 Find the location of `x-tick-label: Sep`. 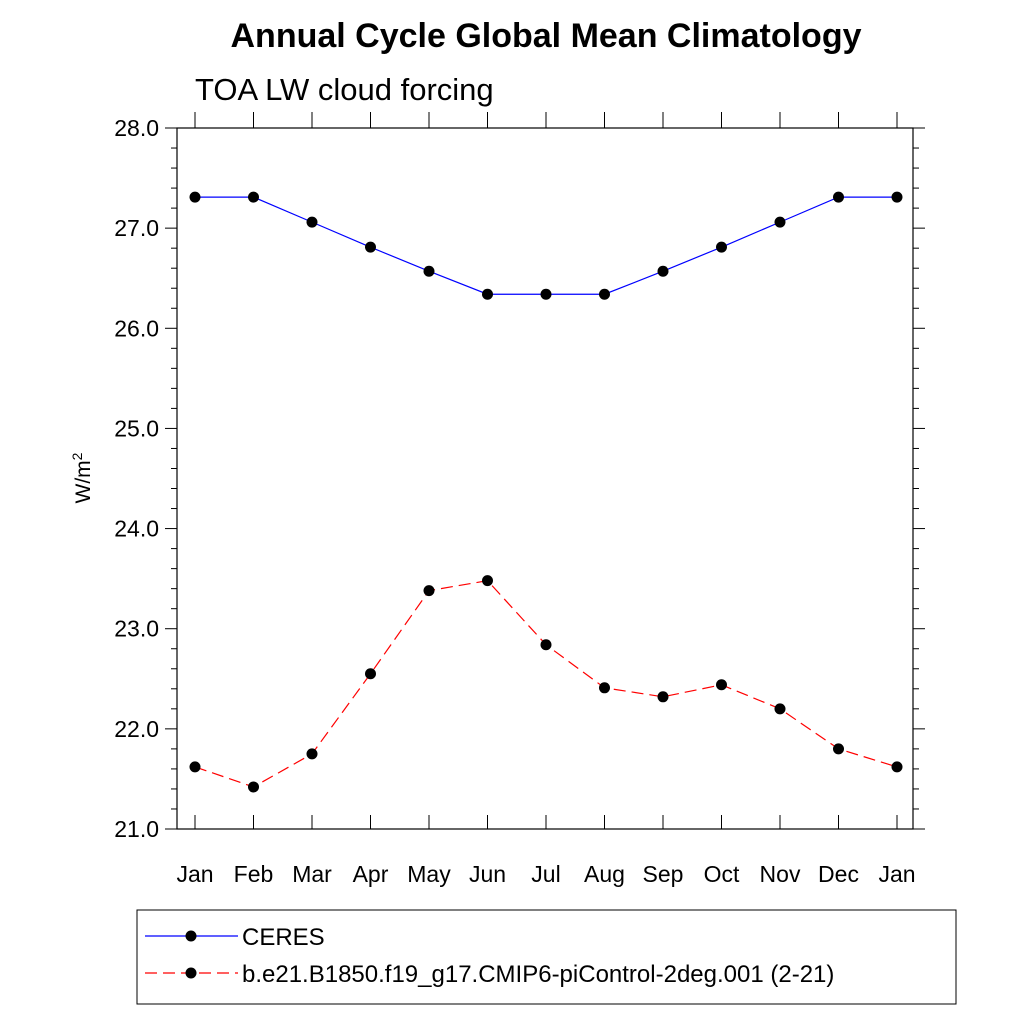

x-tick-label: Sep is located at coordinates (663, 874).